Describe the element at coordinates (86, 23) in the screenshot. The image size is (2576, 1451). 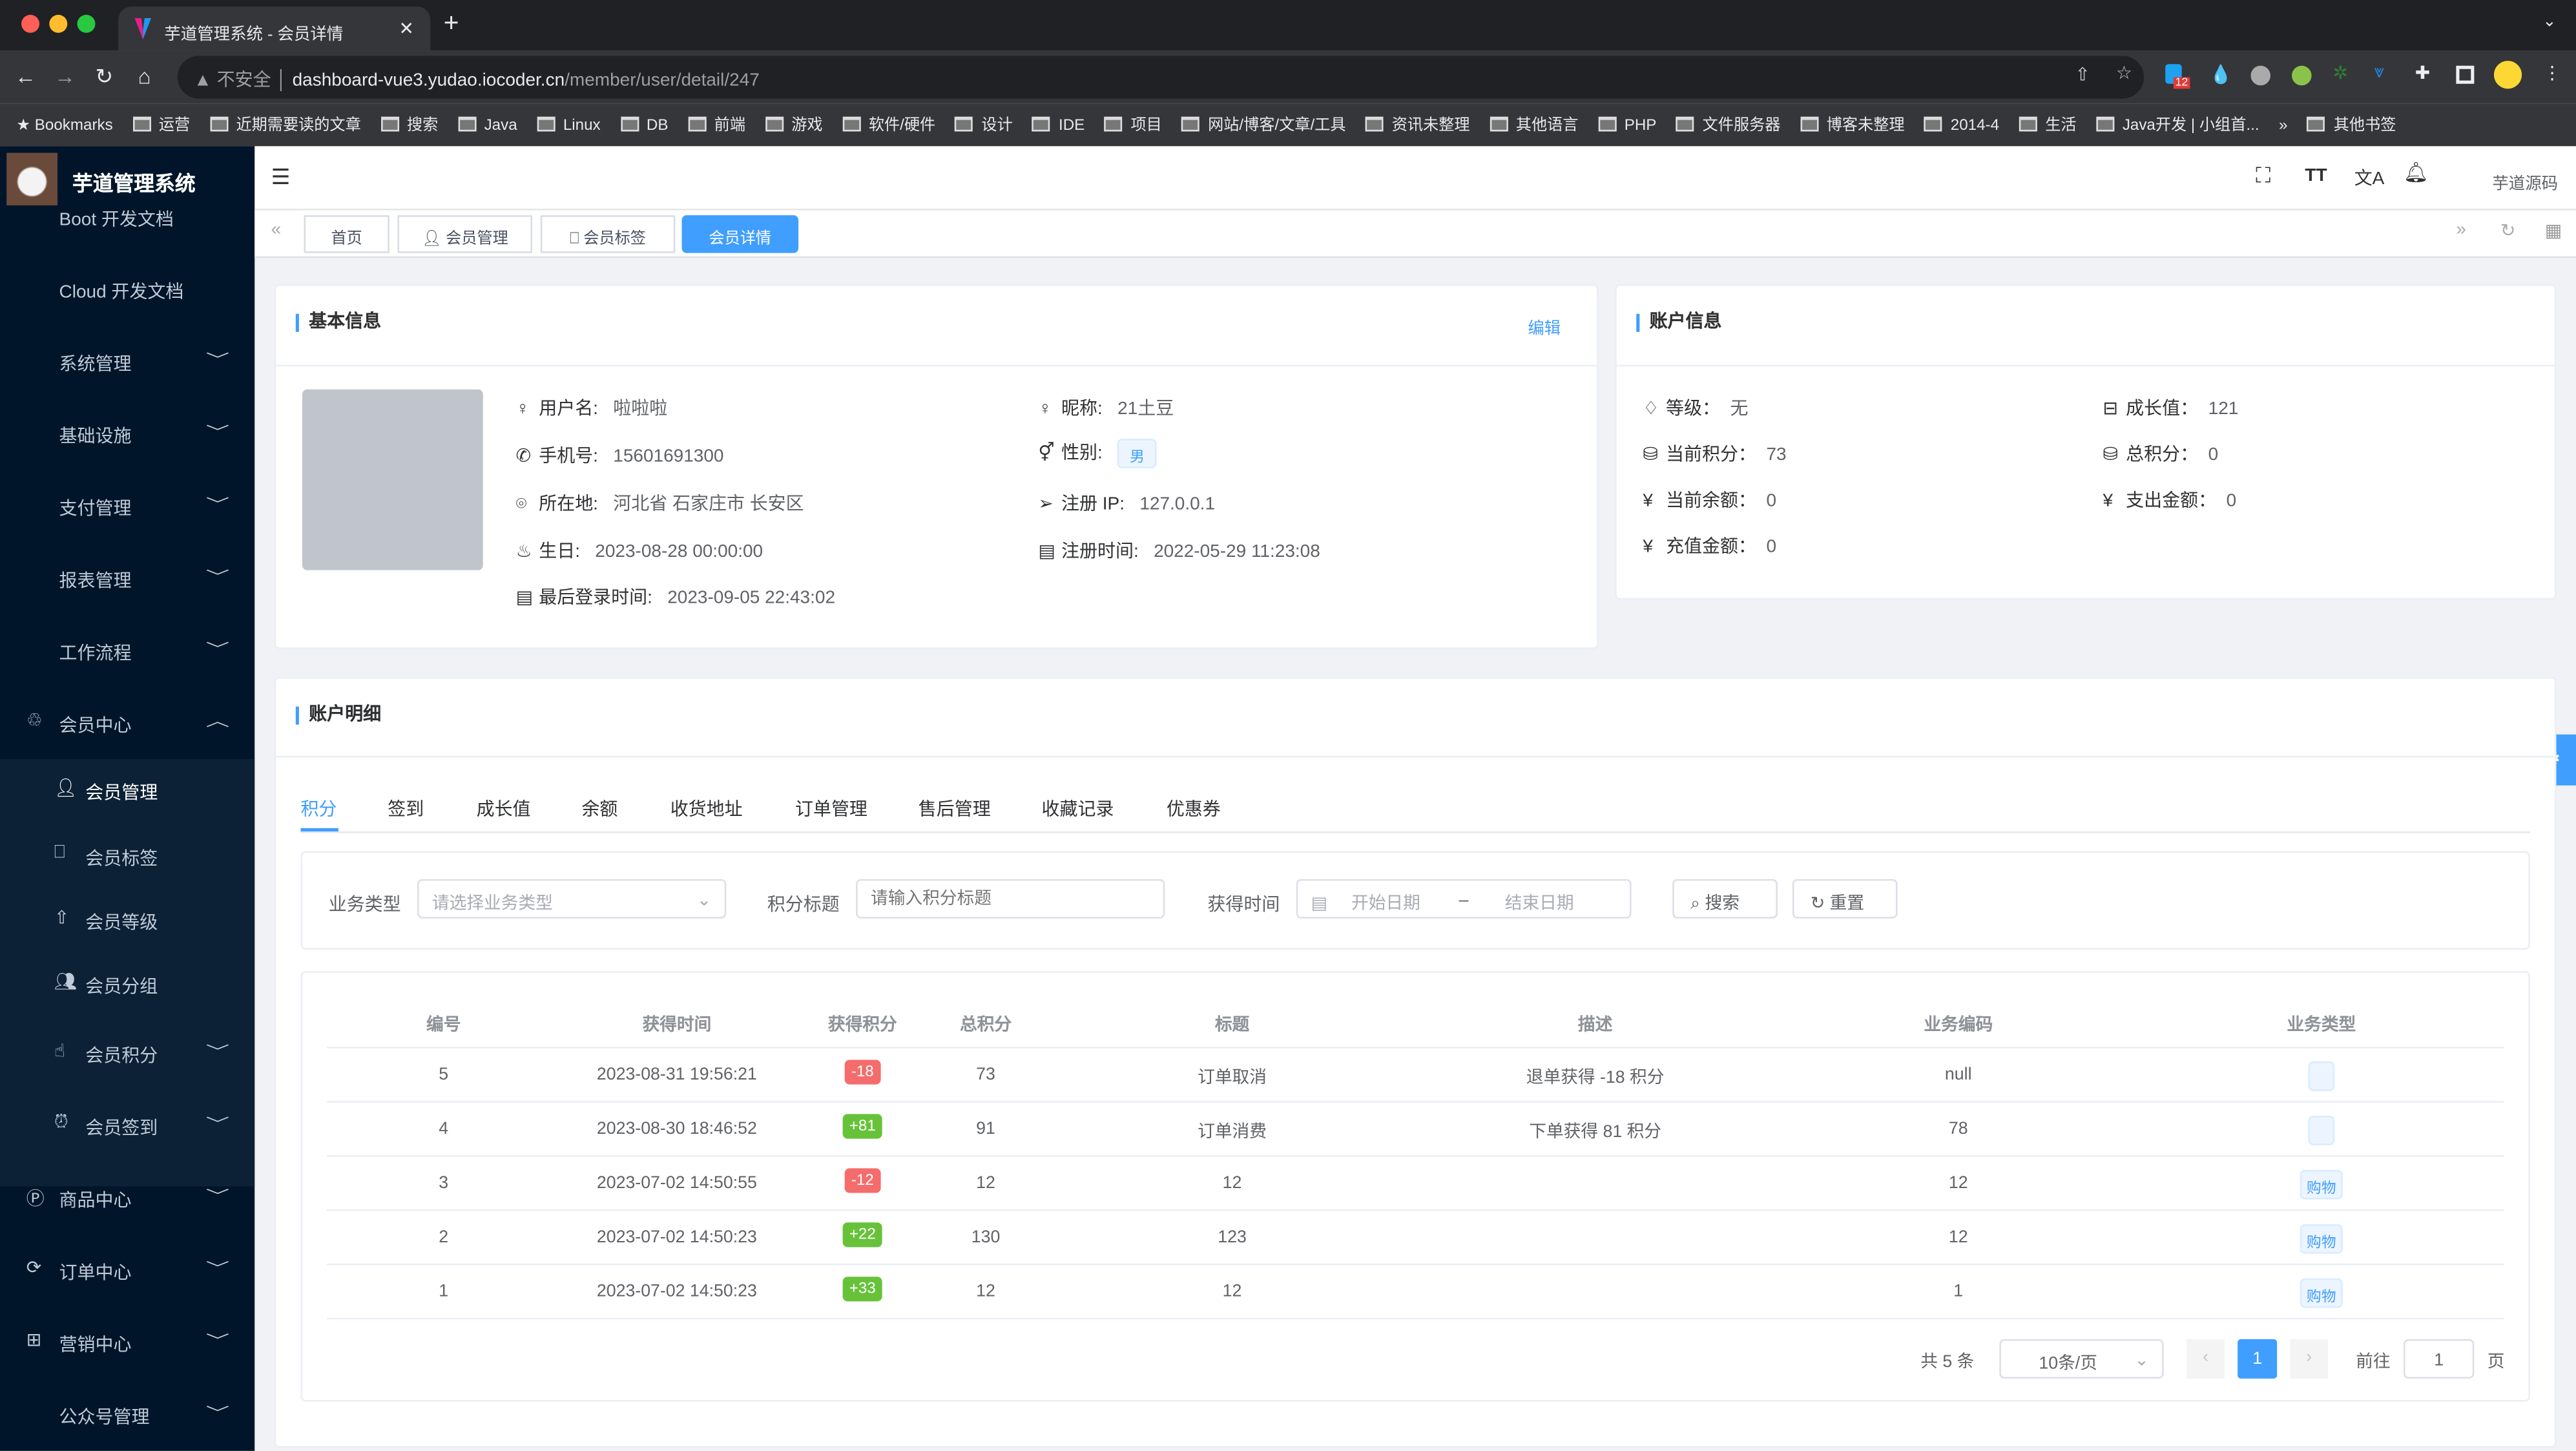
I see `maximize-window-button` at that location.